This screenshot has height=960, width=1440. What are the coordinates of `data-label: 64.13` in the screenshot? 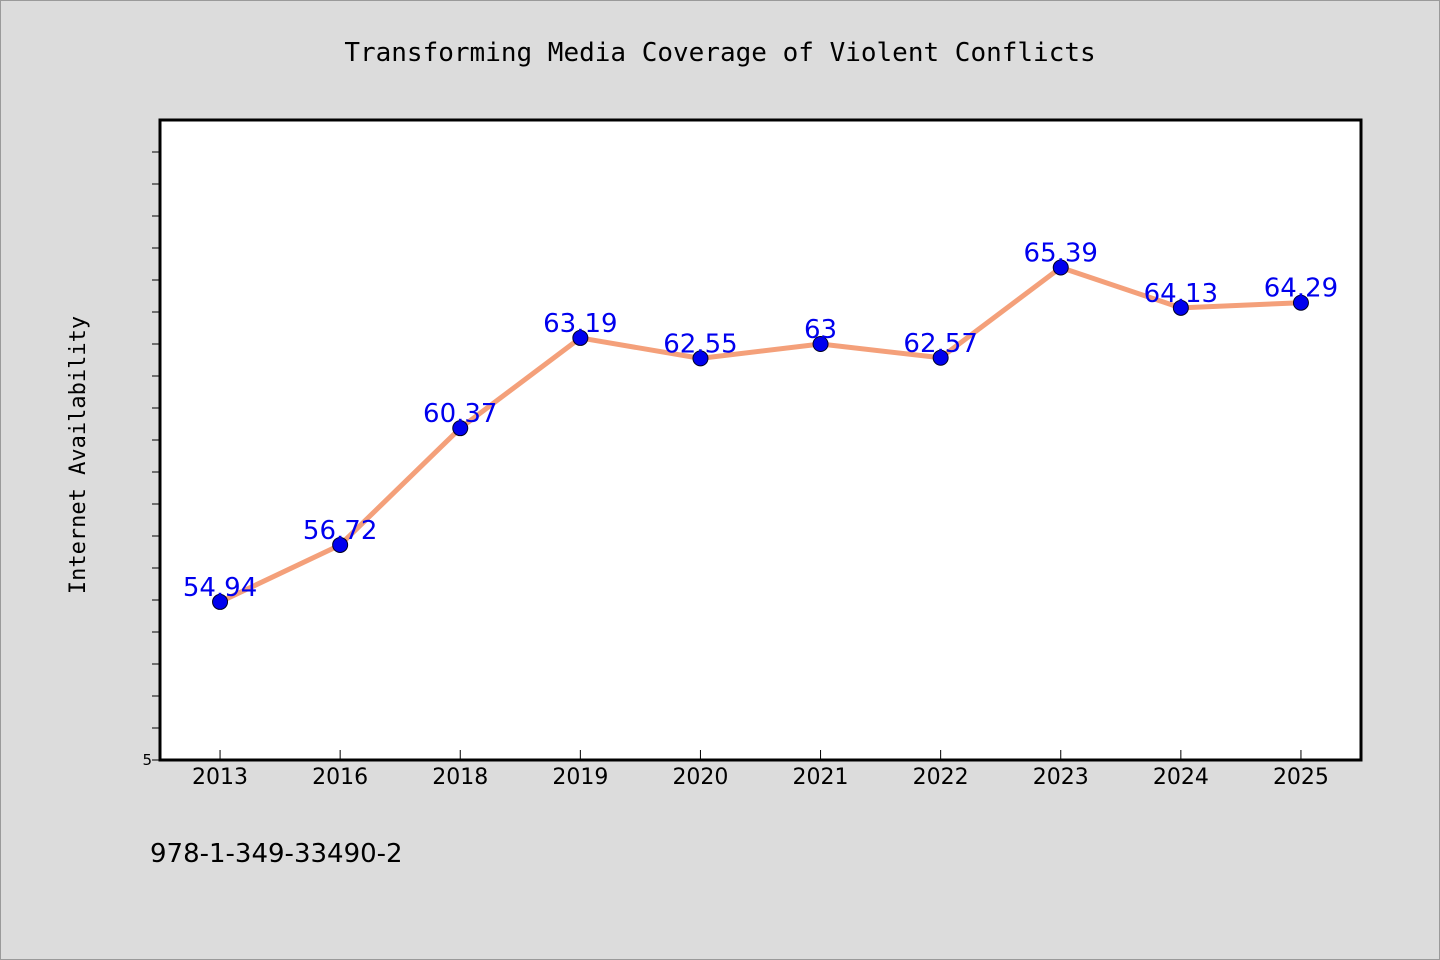 It's located at (1181, 294).